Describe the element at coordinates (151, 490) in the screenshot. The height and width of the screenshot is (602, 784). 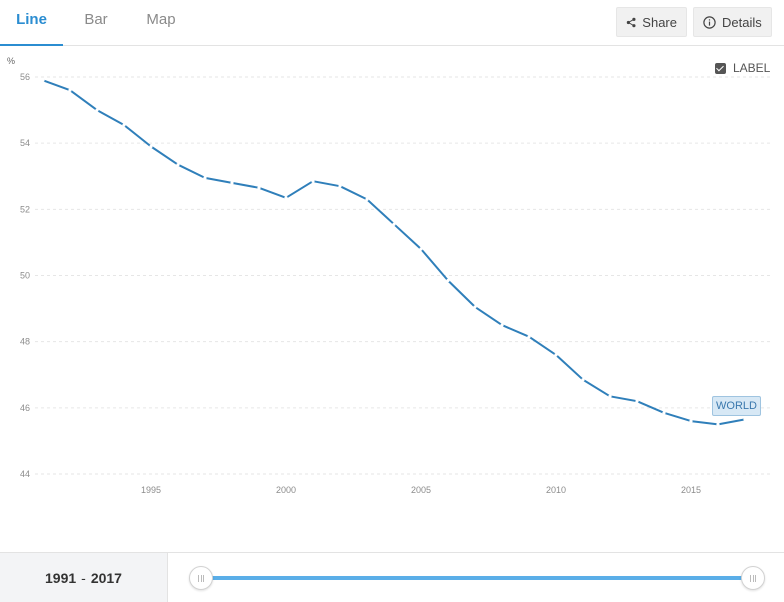
I see `x-tick-label: 1995` at that location.